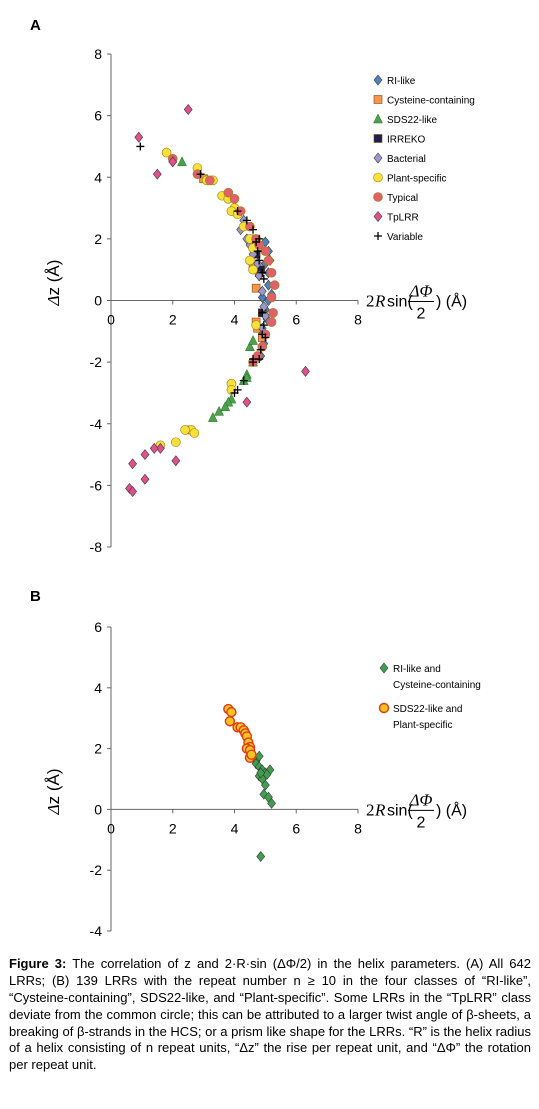 This screenshot has width=539, height=1109. What do you see at coordinates (412, 120) in the screenshot?
I see `legend-label: SDS22-like` at bounding box center [412, 120].